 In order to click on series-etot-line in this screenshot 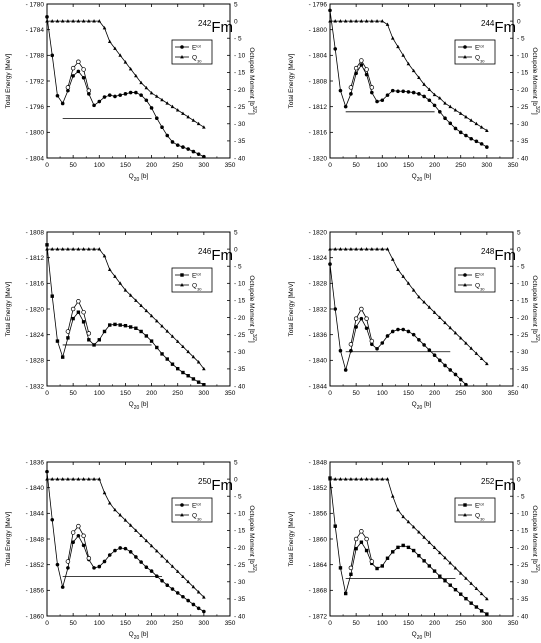, I will do `click(125, 87)`.